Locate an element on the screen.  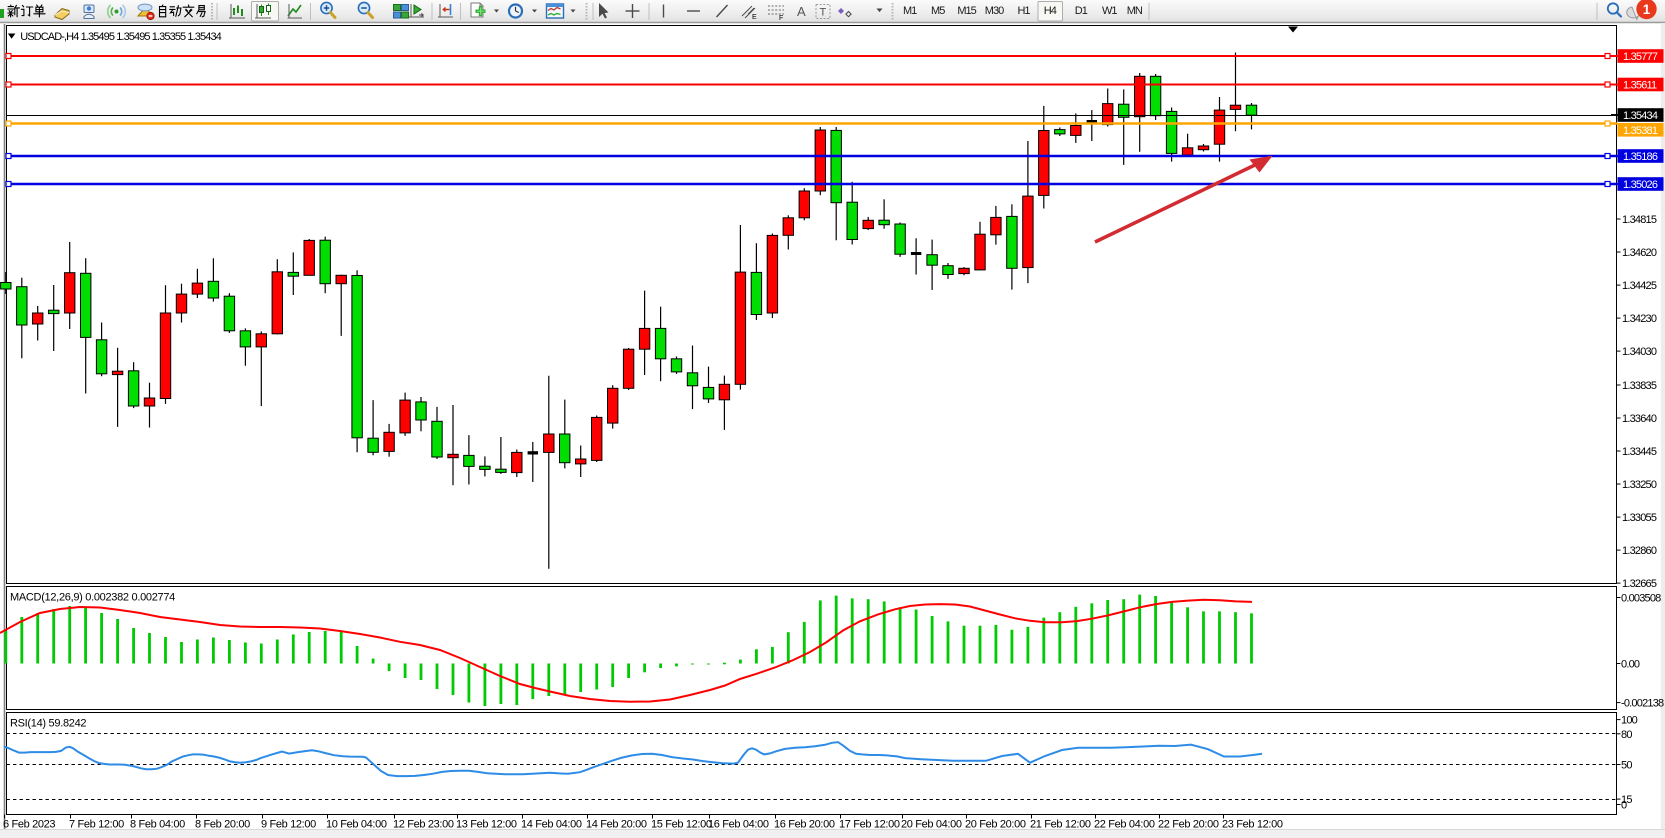
svg-text: 1.35186 is located at coordinates (1640, 157).